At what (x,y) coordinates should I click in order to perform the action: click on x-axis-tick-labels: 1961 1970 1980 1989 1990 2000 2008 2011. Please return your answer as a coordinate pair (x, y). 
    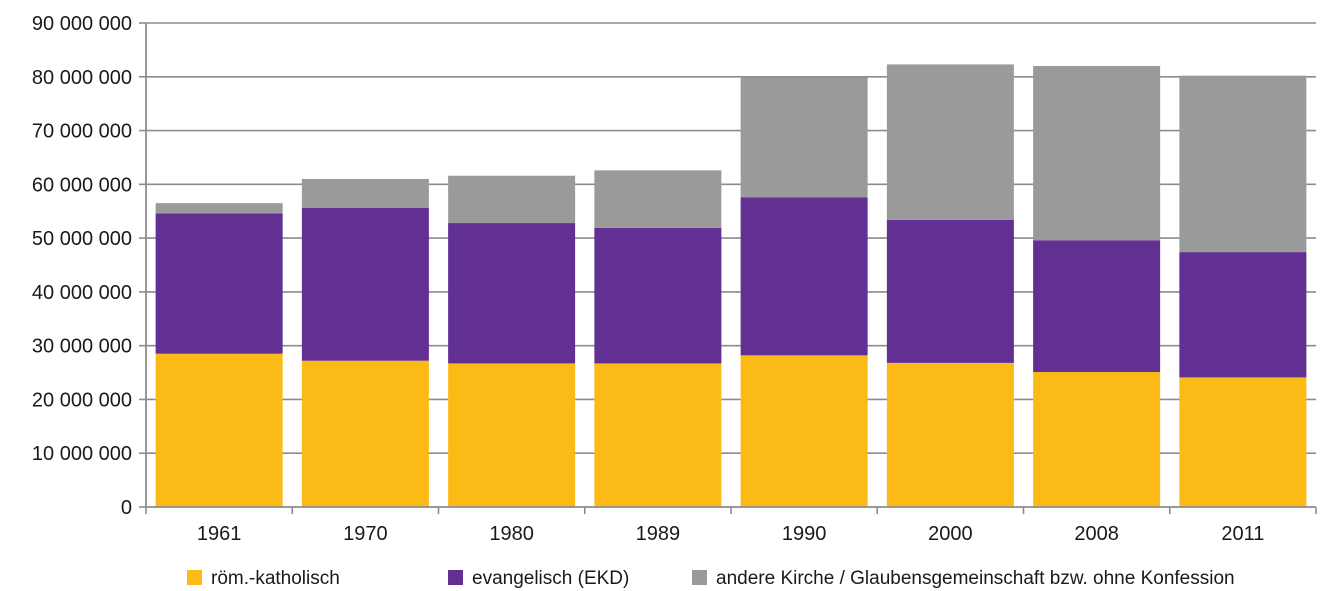
    Looking at the image, I should click on (731, 534).